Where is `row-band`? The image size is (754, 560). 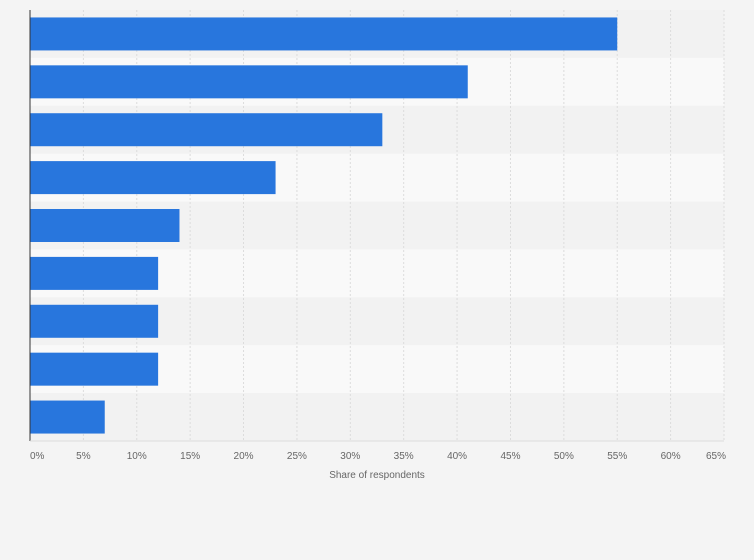 row-band is located at coordinates (377, 417).